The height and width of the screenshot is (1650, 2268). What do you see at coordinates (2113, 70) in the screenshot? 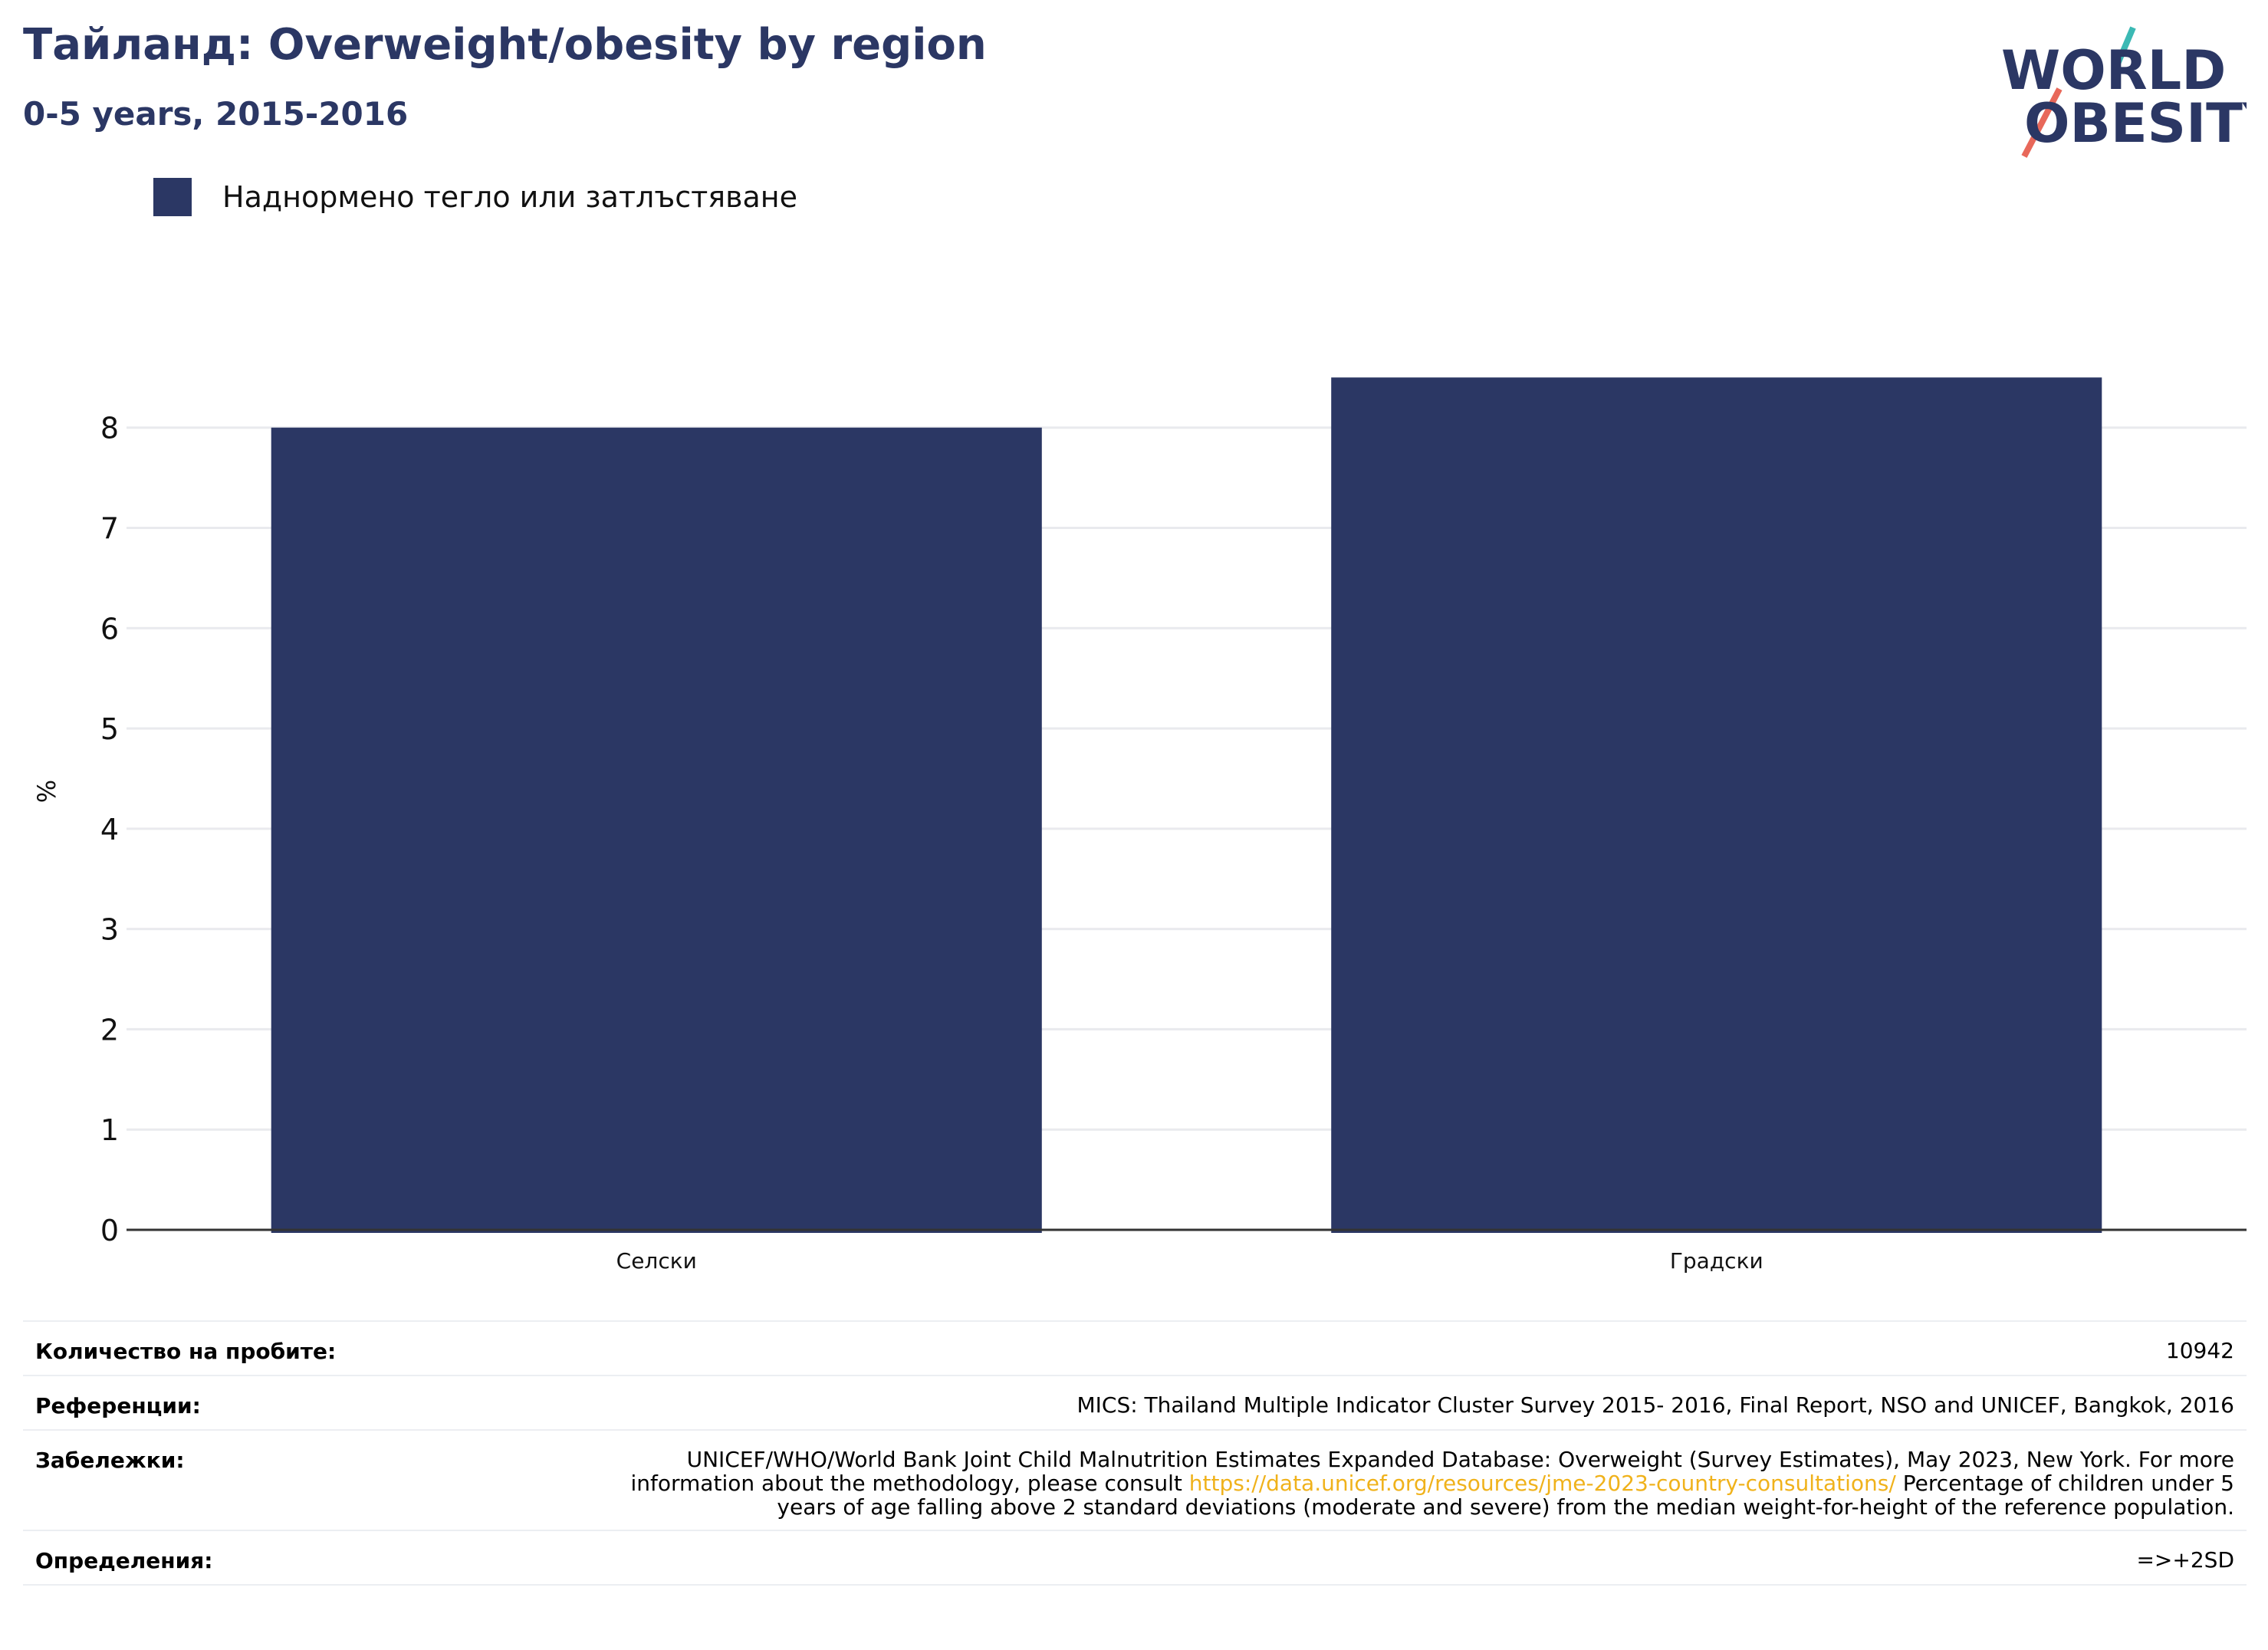
I see `logo-line1: WORLD` at bounding box center [2113, 70].